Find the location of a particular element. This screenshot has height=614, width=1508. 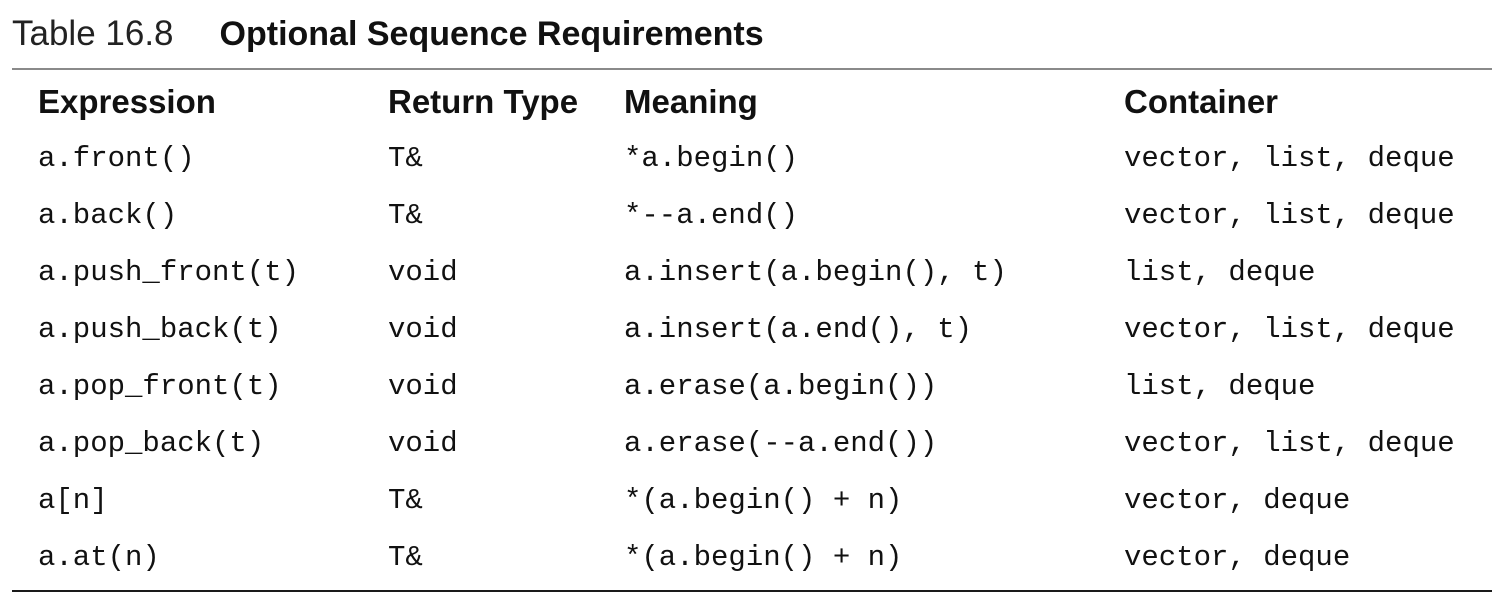

header-meaning: Meaning is located at coordinates (691, 101).